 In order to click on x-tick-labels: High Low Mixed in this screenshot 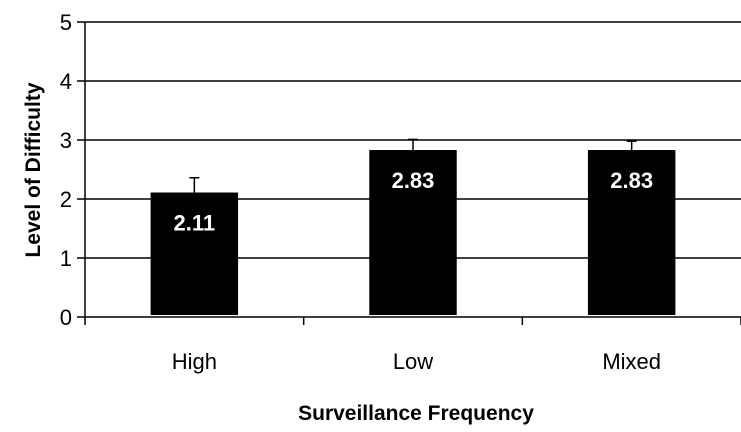, I will do `click(416, 361)`.